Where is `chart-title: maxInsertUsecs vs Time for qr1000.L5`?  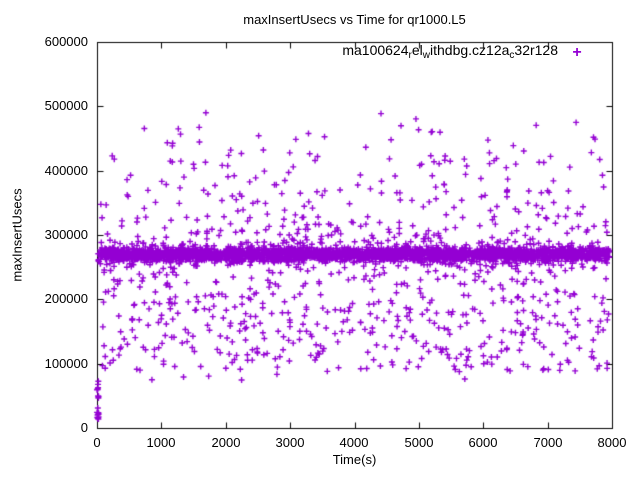 chart-title: maxInsertUsecs vs Time for qr1000.L5 is located at coordinates (354, 19).